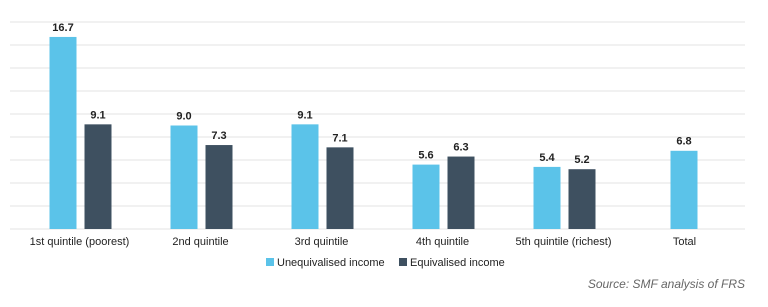  Describe the element at coordinates (322, 242) in the screenshot. I see `x-tick-label: 3rd quintile` at that location.